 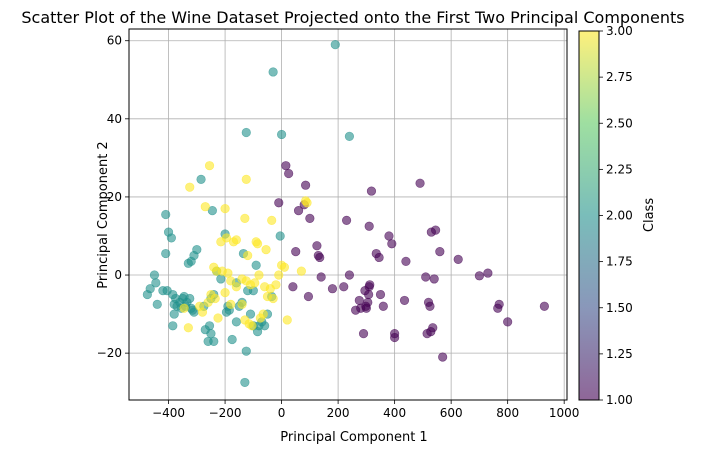 What do you see at coordinates (338, 413) in the screenshot?
I see `x-tick-label: 200` at bounding box center [338, 413].